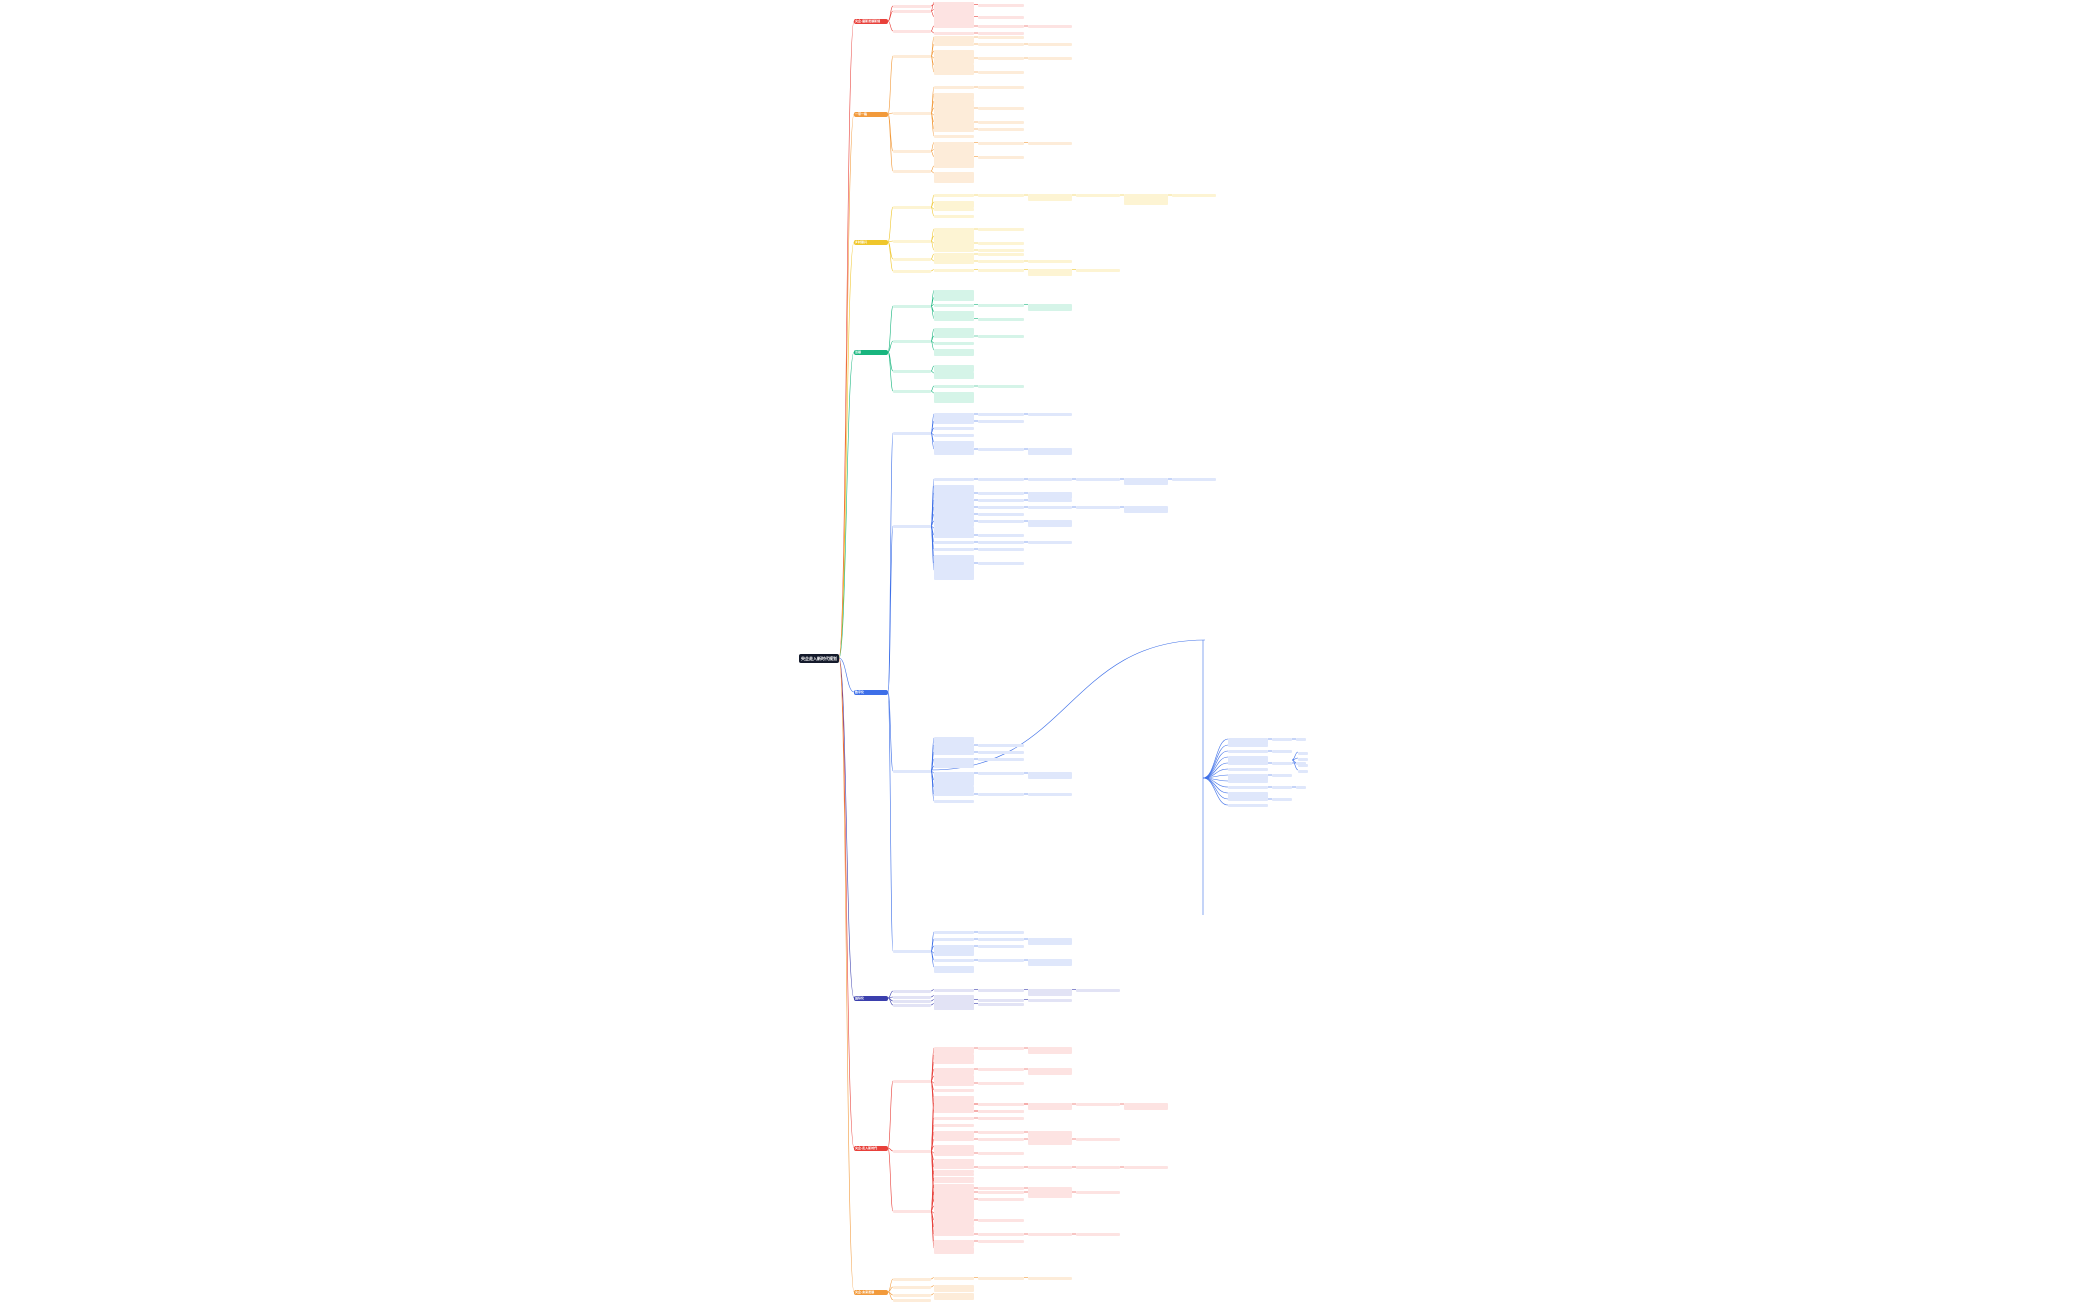  I want to click on branch-node-3: 乡村振兴, so click(871, 242).